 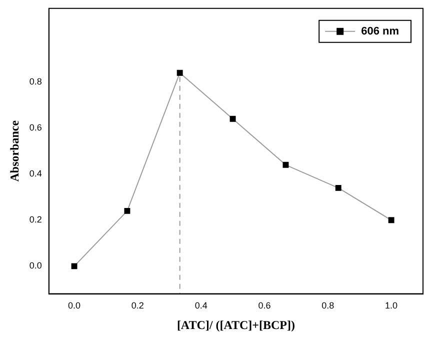 I want to click on y-tick-label: 0.6, so click(x=35, y=127).